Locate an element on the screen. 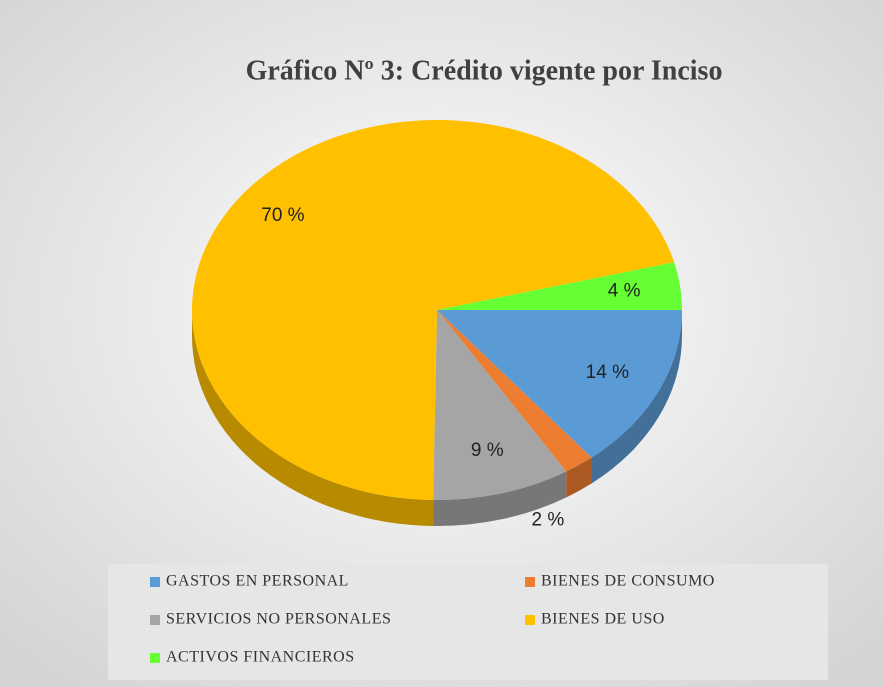 The image size is (884, 687). legend-label: GASTOS EN PERSONAL is located at coordinates (257, 581).